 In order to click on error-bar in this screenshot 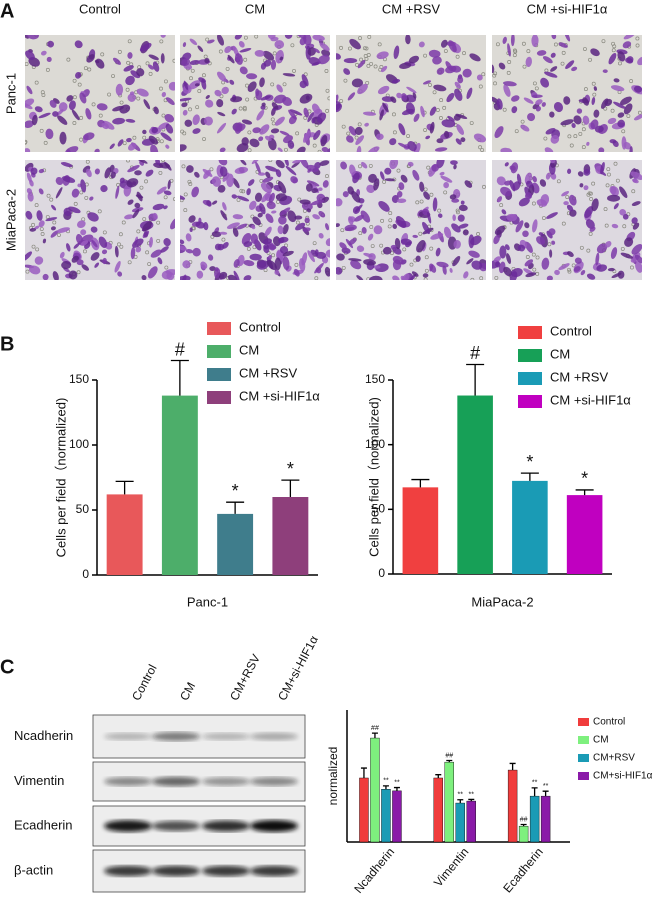, I will do `click(420, 483)`.